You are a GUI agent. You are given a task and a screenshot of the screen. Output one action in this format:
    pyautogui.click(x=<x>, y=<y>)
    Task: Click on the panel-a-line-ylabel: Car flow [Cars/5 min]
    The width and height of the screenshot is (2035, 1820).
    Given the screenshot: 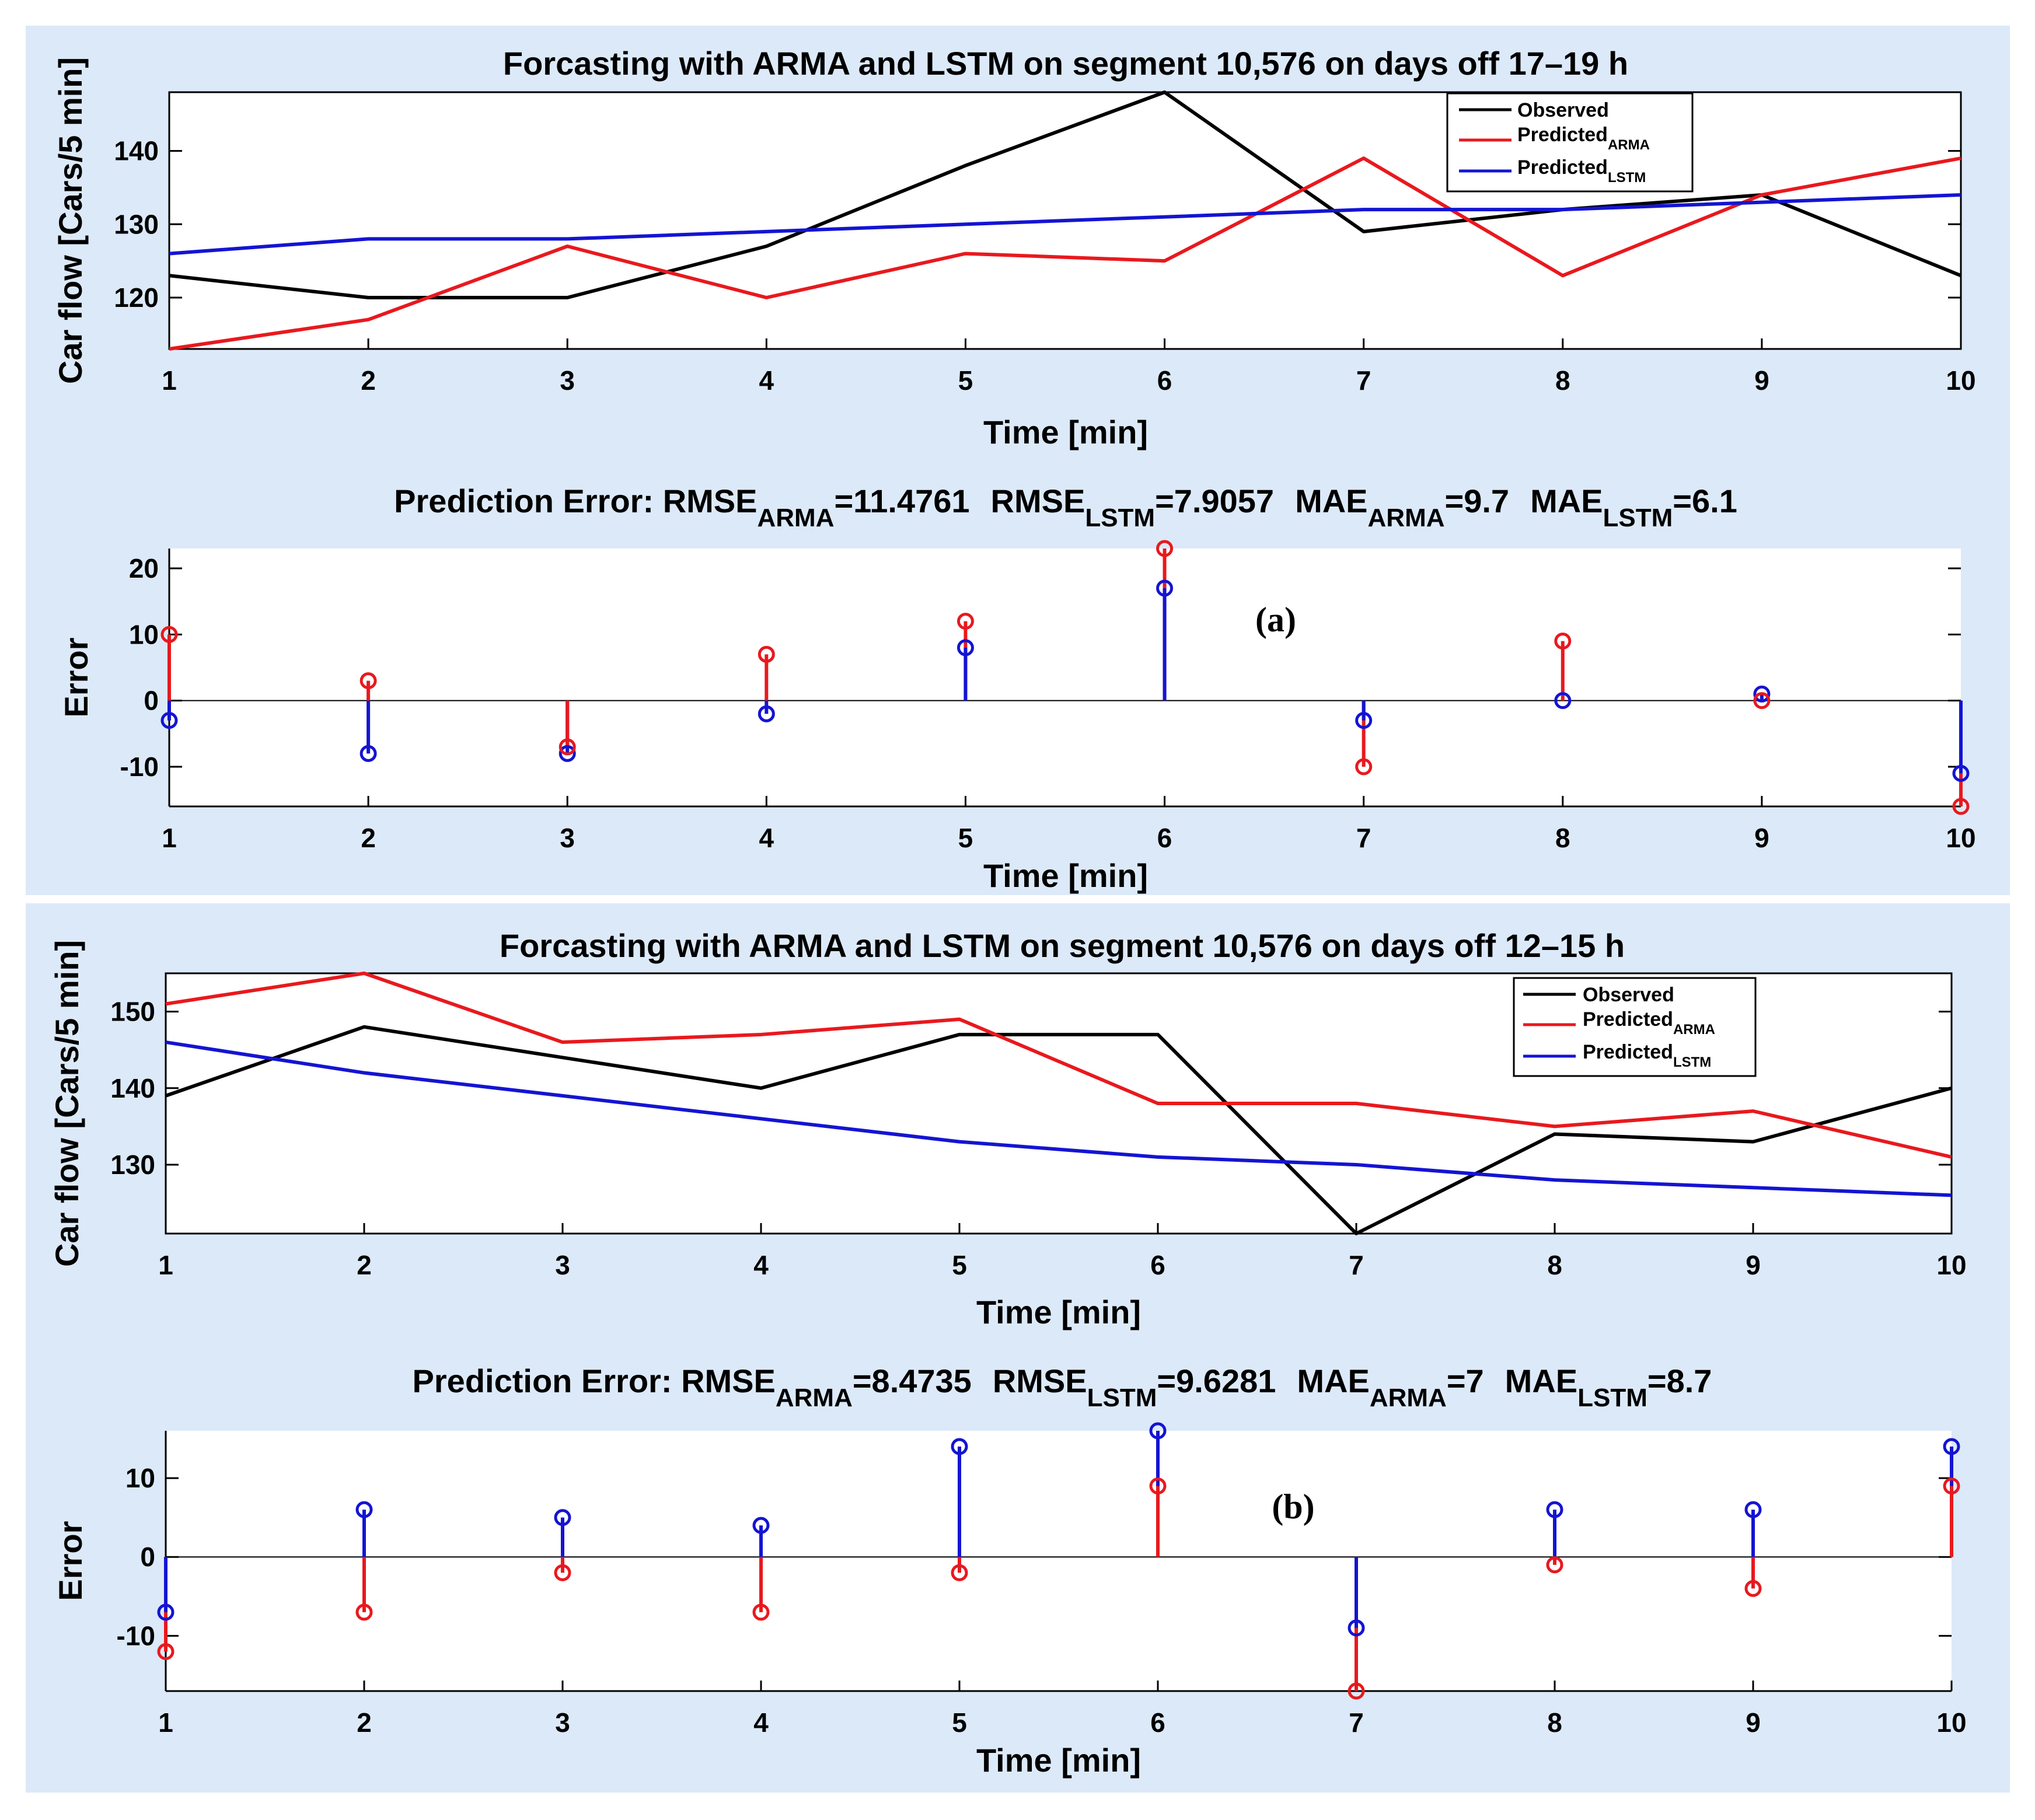 What is the action you would take?
    pyautogui.click(x=70, y=220)
    